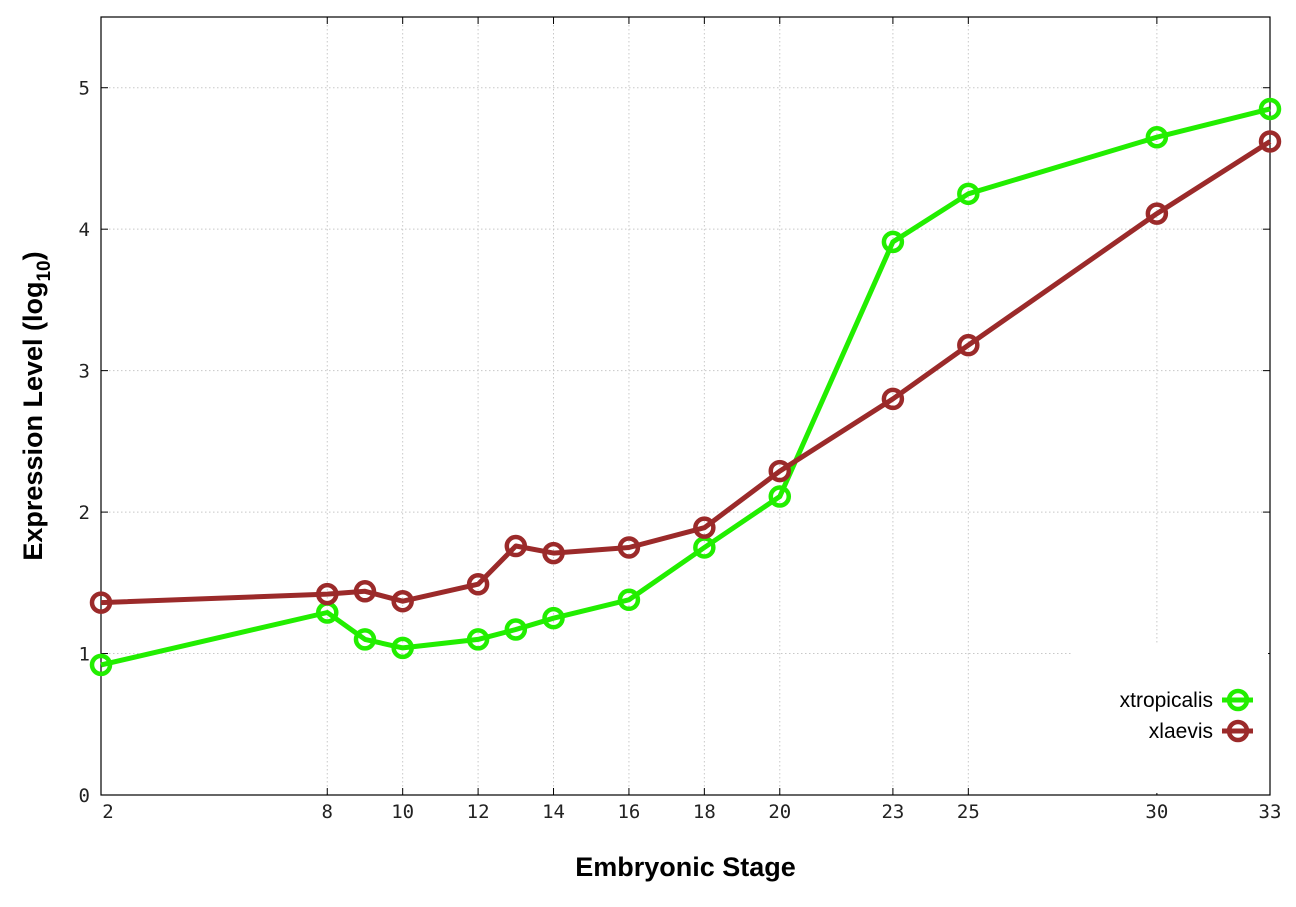  I want to click on x-tick-label: 14, so click(553, 812).